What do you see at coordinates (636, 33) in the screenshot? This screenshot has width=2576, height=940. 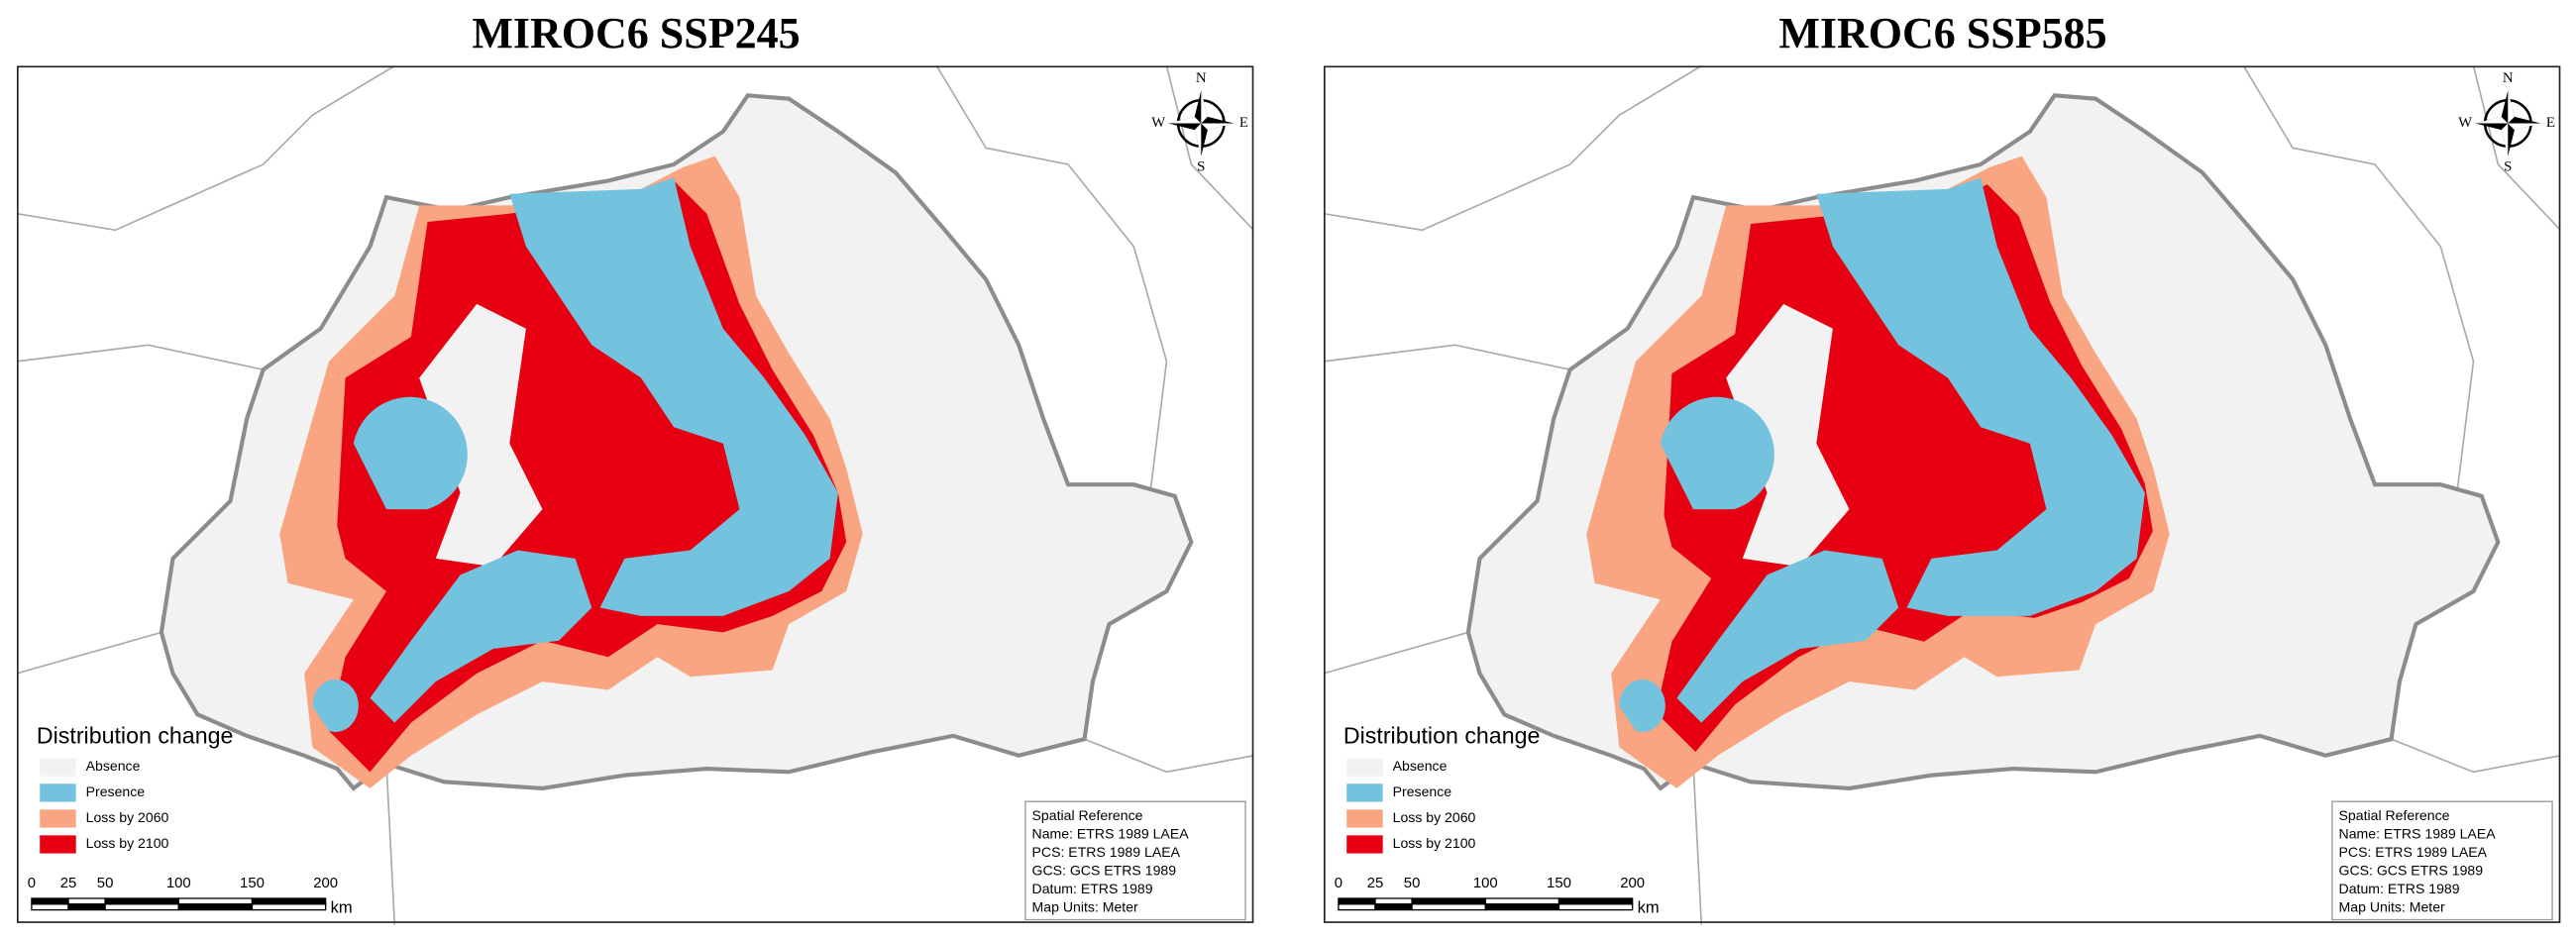 I see `map-title: MIROC6 SSP245` at bounding box center [636, 33].